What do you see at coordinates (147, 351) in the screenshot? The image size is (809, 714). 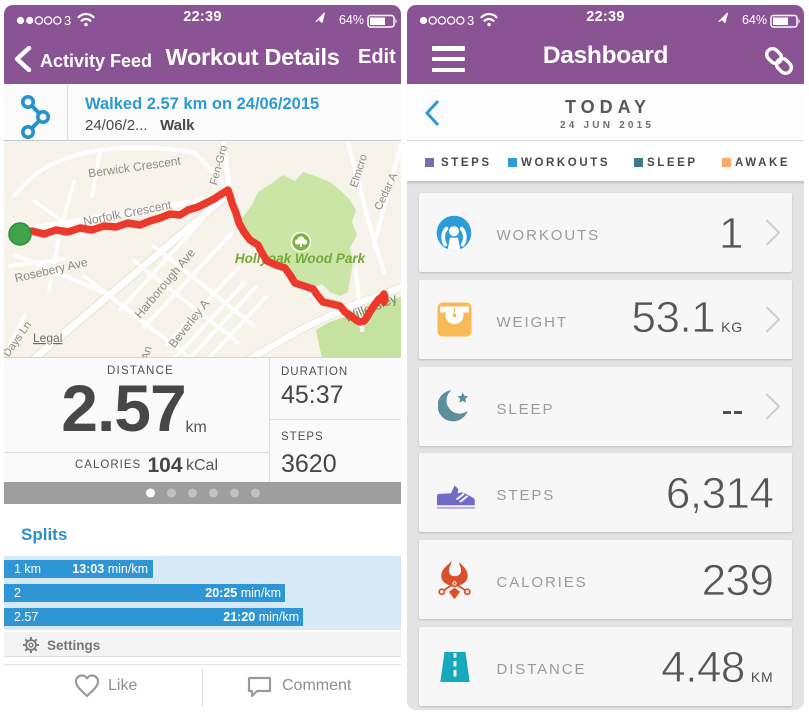 I see `svg-text: An` at bounding box center [147, 351].